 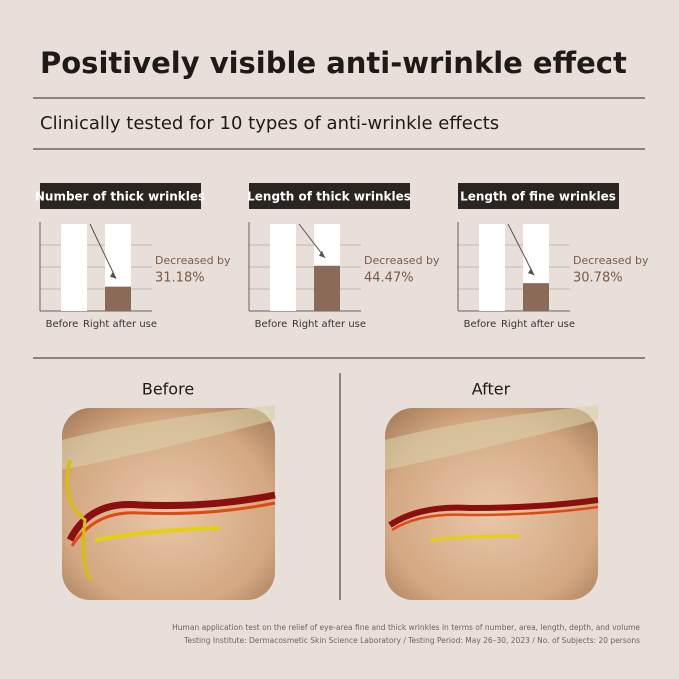 I want to click on decrease-value: 30.78%, so click(x=598, y=278).